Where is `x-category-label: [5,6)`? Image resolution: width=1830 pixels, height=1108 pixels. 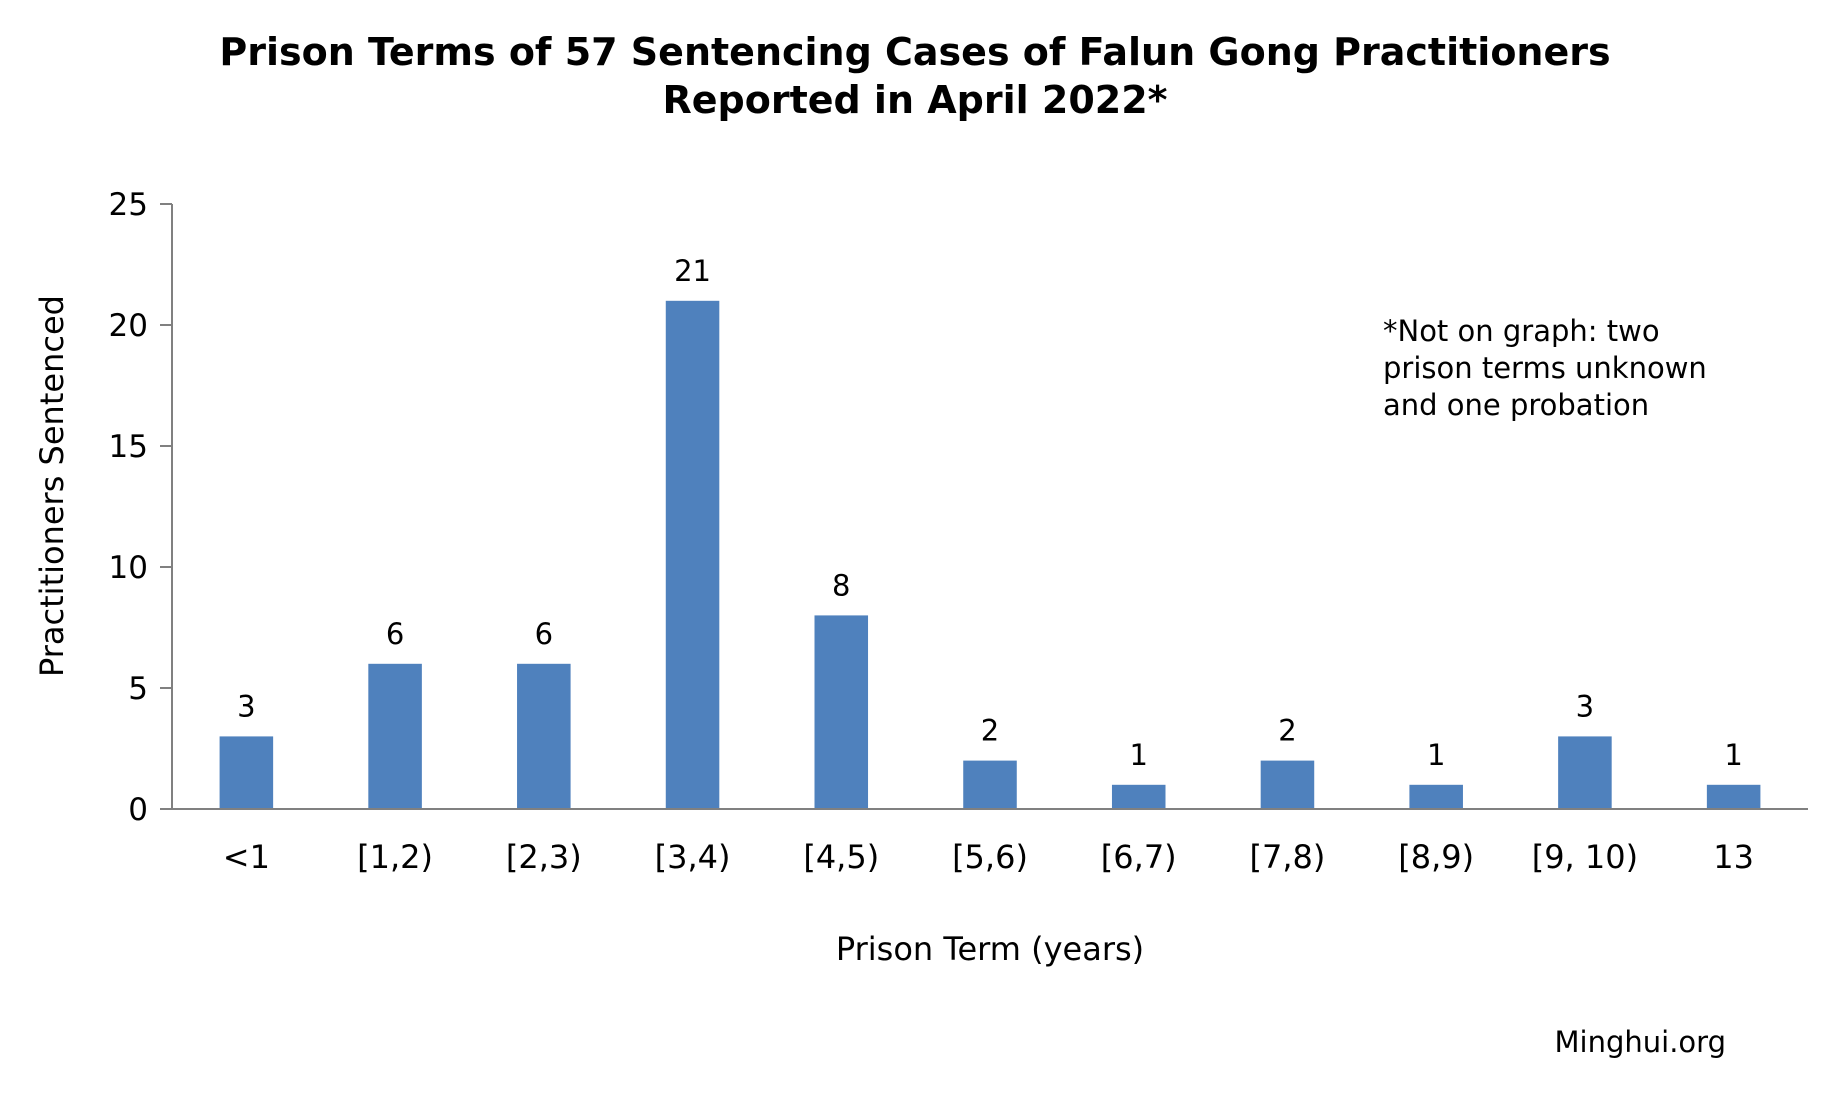
x-category-label: [5,6) is located at coordinates (990, 857).